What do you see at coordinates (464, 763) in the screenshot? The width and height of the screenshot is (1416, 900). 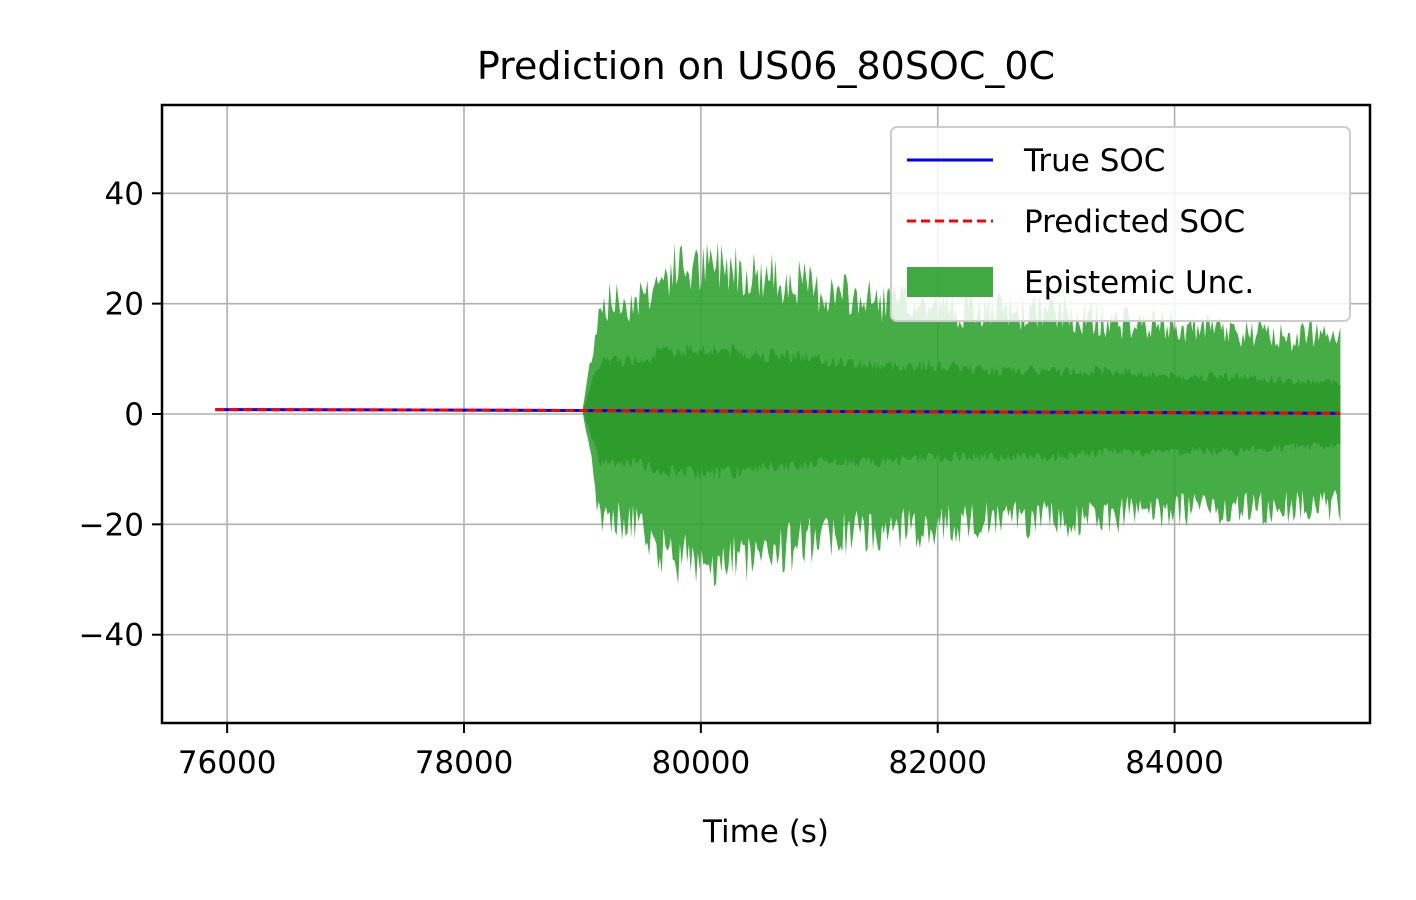 I see `x-tick-label: 78000` at bounding box center [464, 763].